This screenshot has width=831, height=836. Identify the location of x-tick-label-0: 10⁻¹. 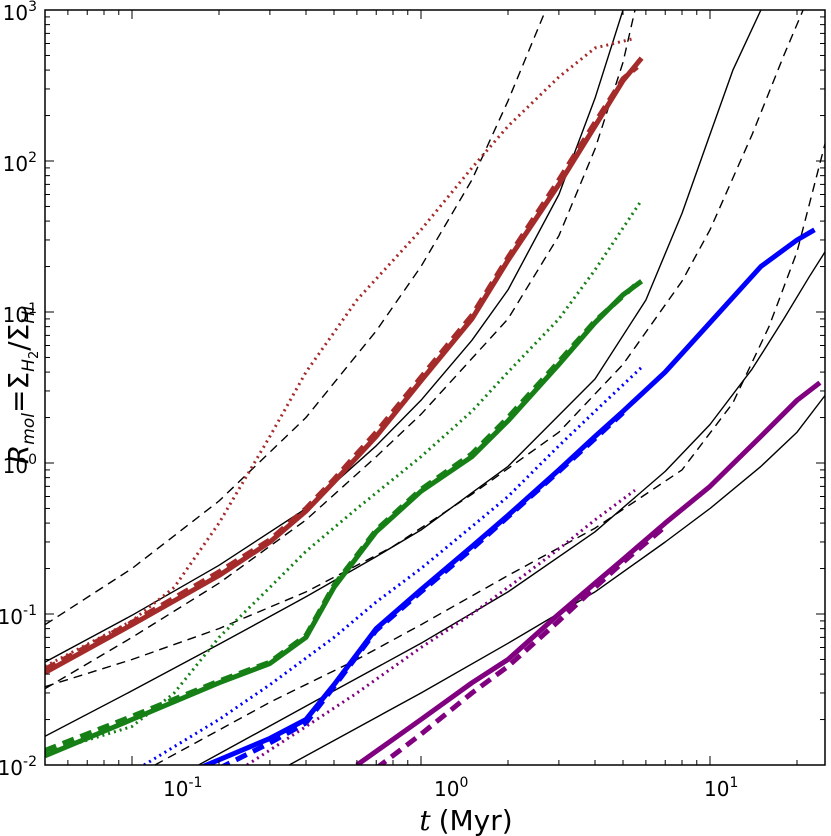
(182, 788).